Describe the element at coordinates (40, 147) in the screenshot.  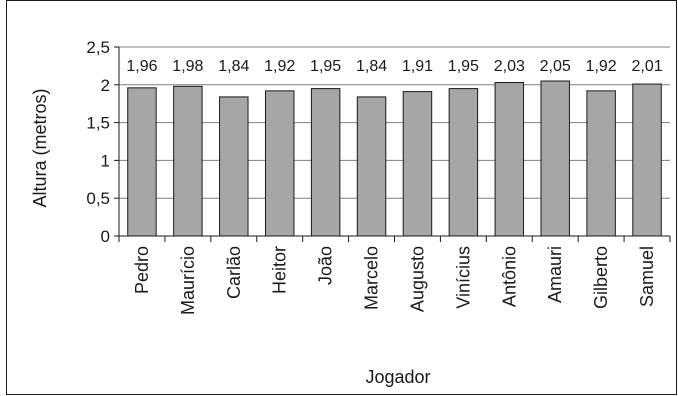
I see `y-axis-title: Altura (metros)` at that location.